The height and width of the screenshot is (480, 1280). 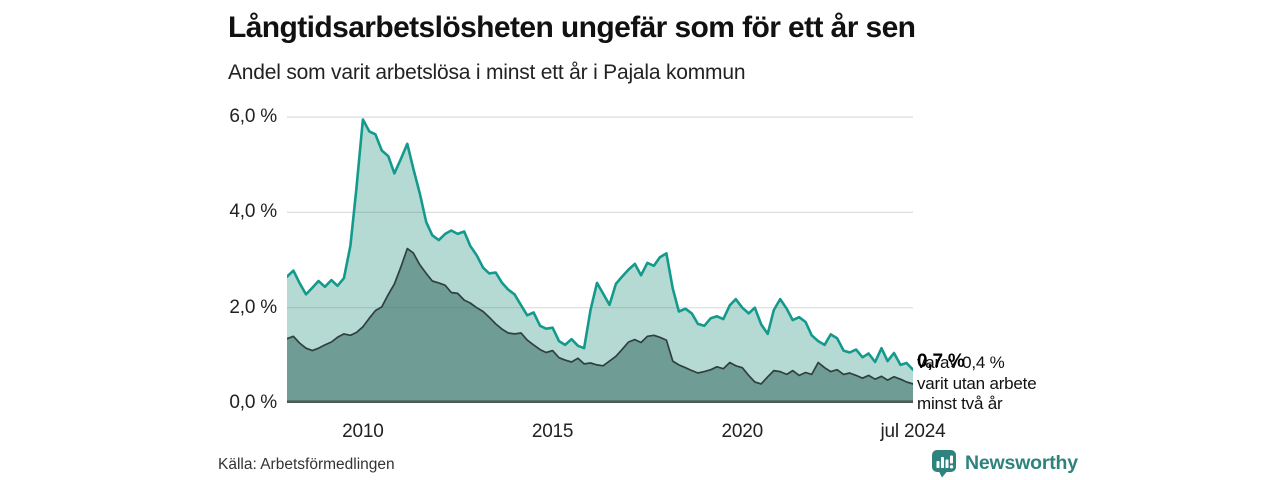 What do you see at coordinates (253, 117) in the screenshot?
I see `y-tick-label: 6,0 %` at bounding box center [253, 117].